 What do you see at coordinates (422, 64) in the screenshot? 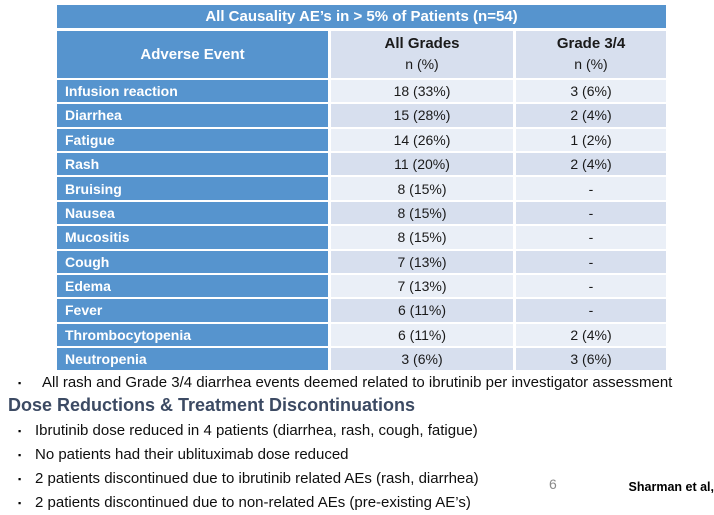
I see `column-header-all-grades-unit: n (%)` at bounding box center [422, 64].